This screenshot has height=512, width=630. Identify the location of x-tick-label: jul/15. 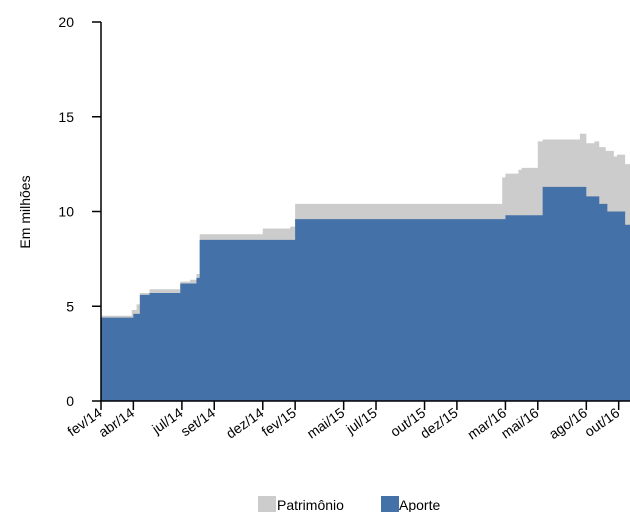
(361, 420).